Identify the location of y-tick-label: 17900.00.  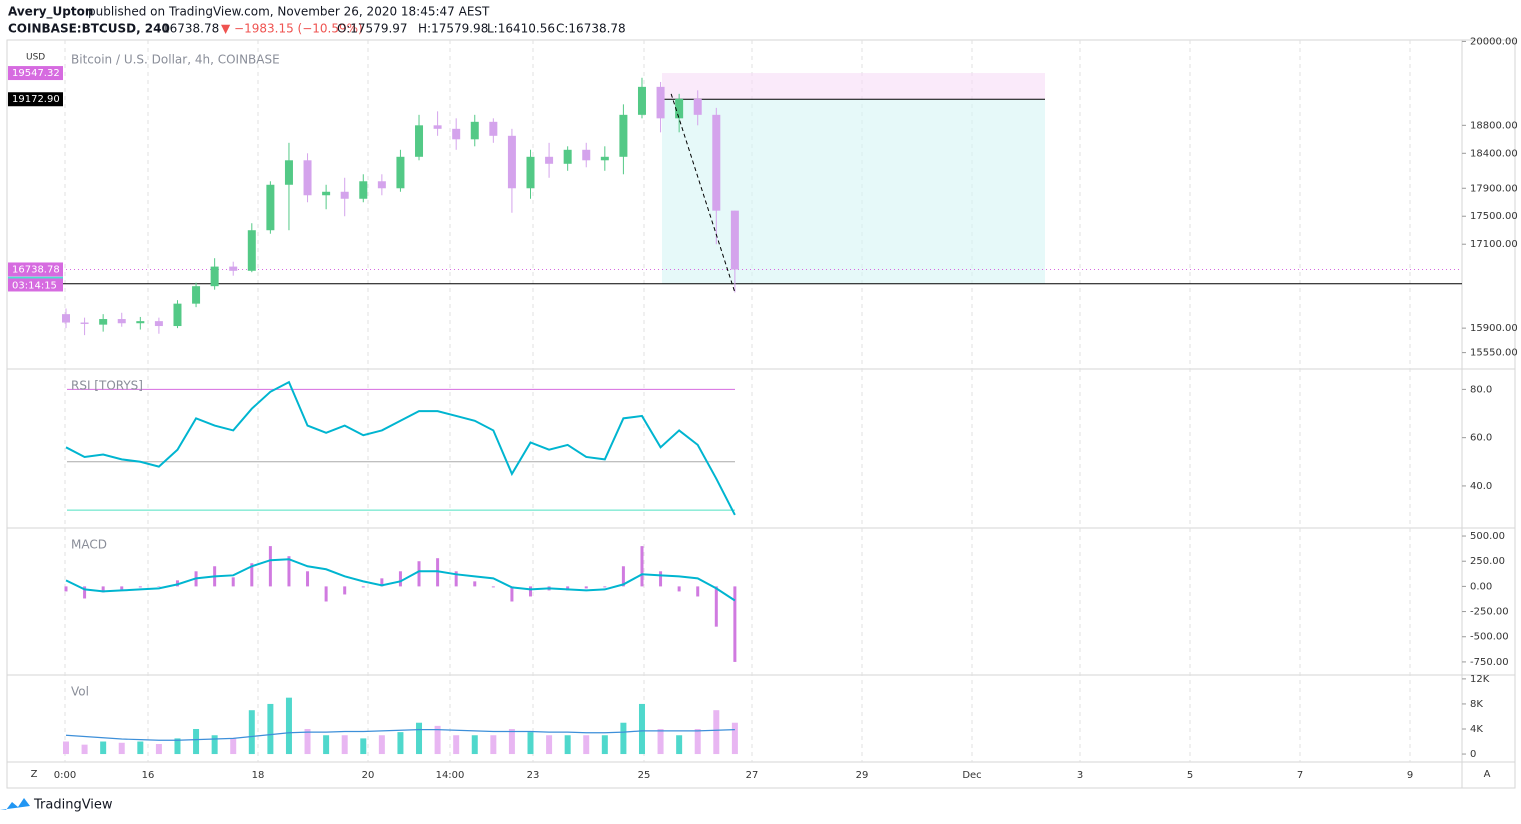
(1494, 188).